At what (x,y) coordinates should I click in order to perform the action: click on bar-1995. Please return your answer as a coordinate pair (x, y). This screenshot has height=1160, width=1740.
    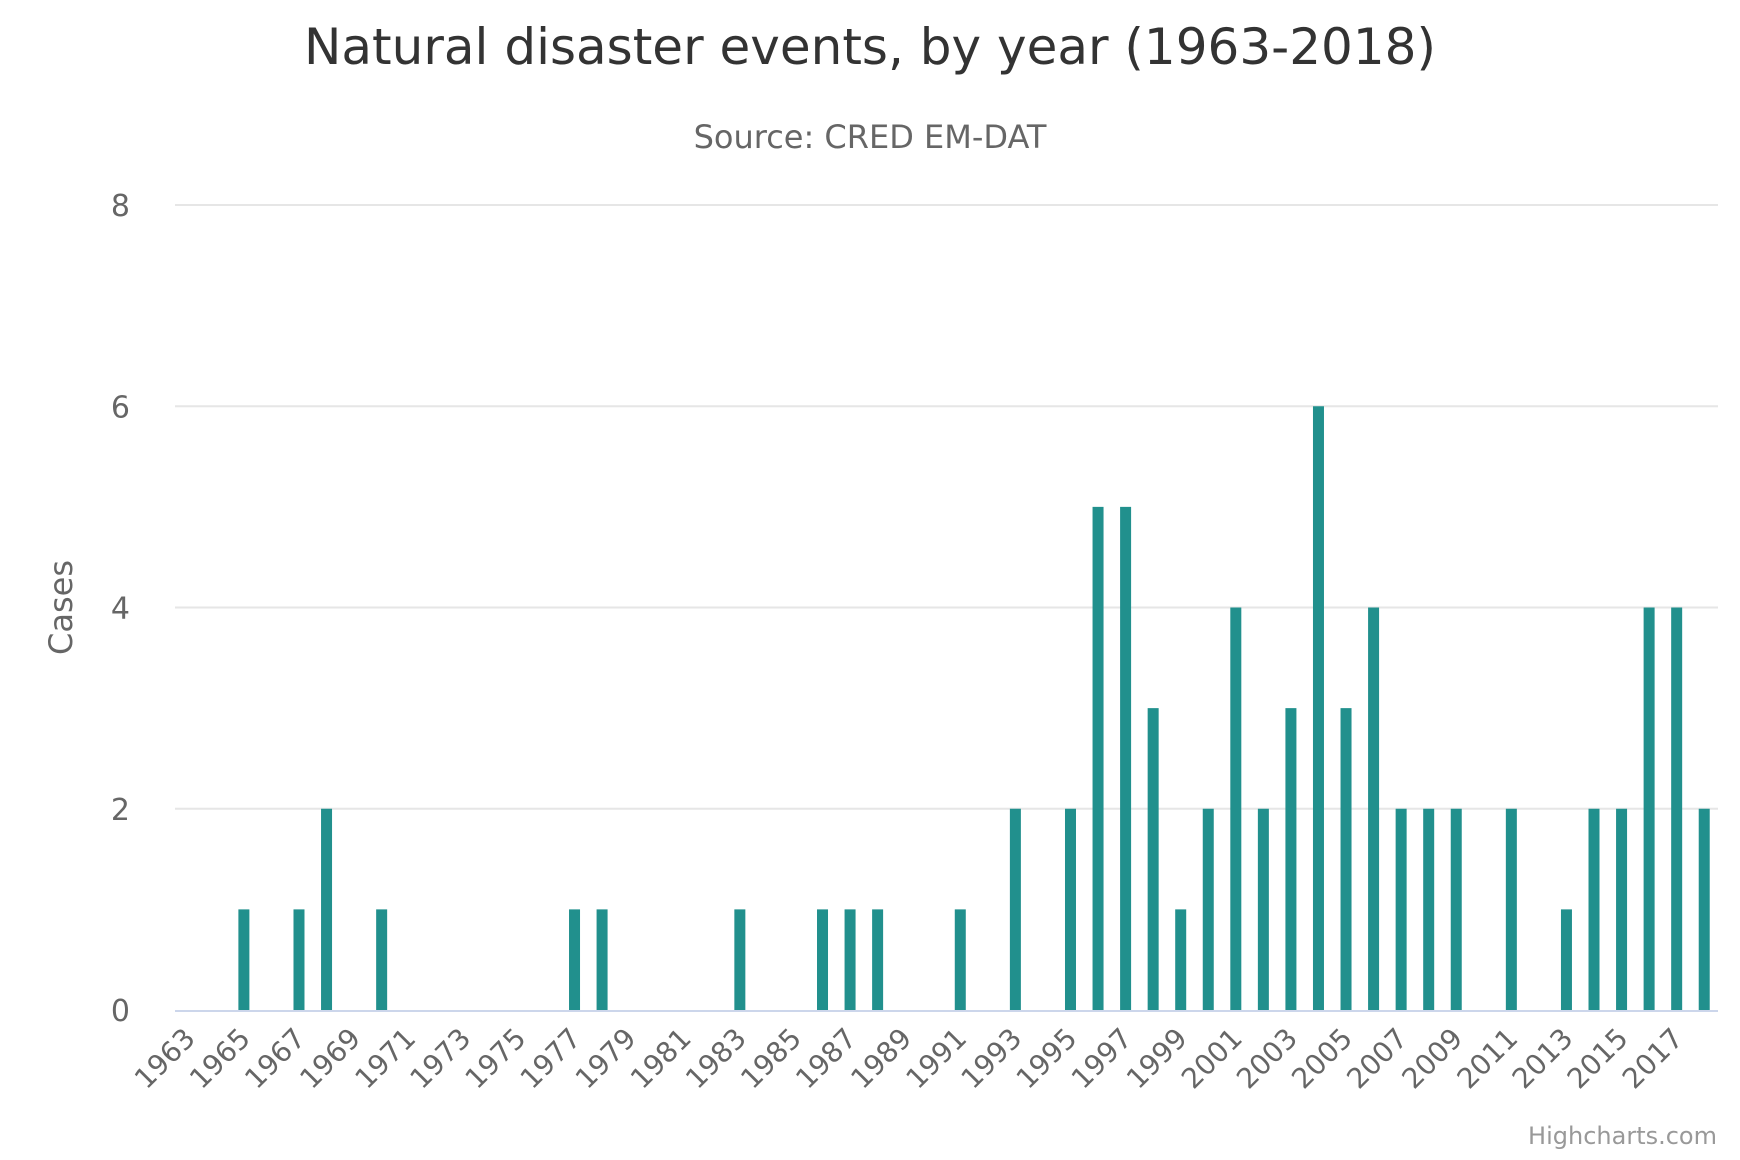
    Looking at the image, I should click on (1070, 909).